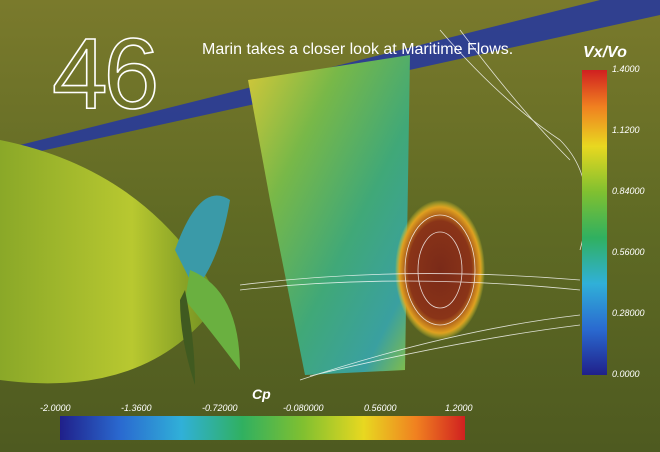 The width and height of the screenshot is (660, 452). Describe the element at coordinates (262, 428) in the screenshot. I see `colorbar-bottom` at that location.